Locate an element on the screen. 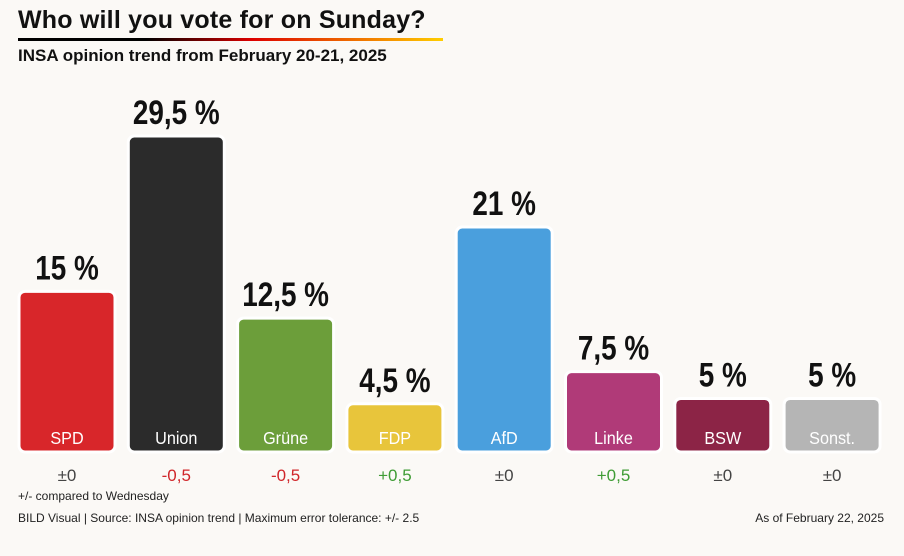 The width and height of the screenshot is (904, 556). value-label: 7,5 % is located at coordinates (613, 348).